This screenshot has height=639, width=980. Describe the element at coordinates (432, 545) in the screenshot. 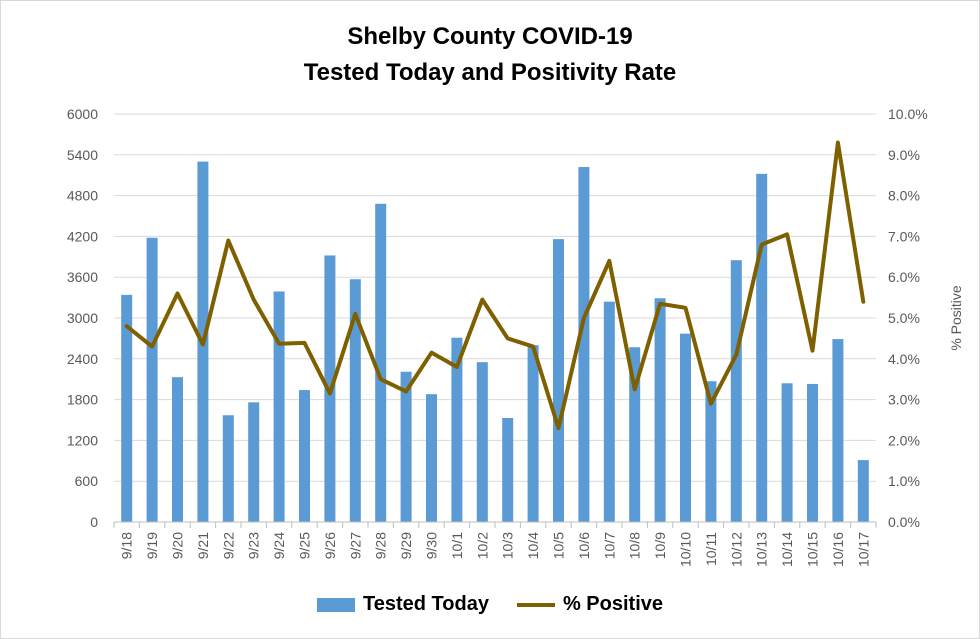

I see `x-tick-label: 9/30` at that location.